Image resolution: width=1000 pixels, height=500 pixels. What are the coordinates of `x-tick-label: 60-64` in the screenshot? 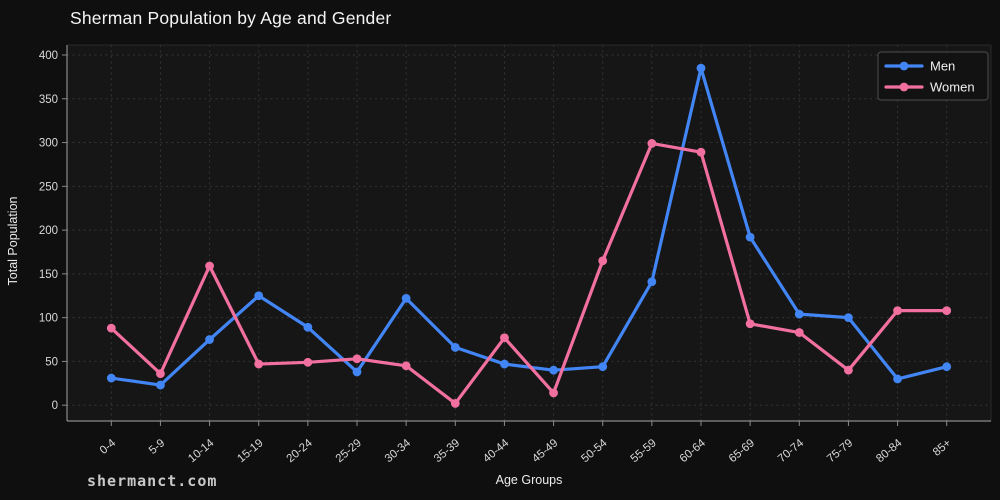 It's located at (693, 451).